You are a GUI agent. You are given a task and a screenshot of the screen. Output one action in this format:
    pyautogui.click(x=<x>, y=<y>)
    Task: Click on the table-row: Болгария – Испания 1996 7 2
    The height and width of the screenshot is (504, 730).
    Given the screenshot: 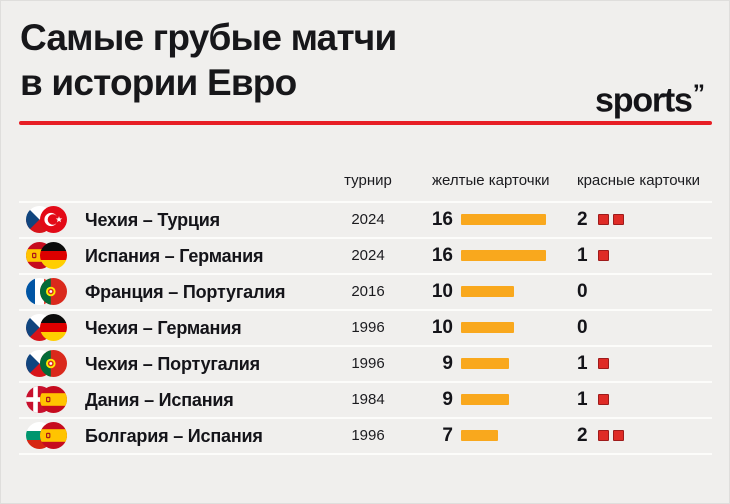 What is the action you would take?
    pyautogui.click(x=365, y=435)
    